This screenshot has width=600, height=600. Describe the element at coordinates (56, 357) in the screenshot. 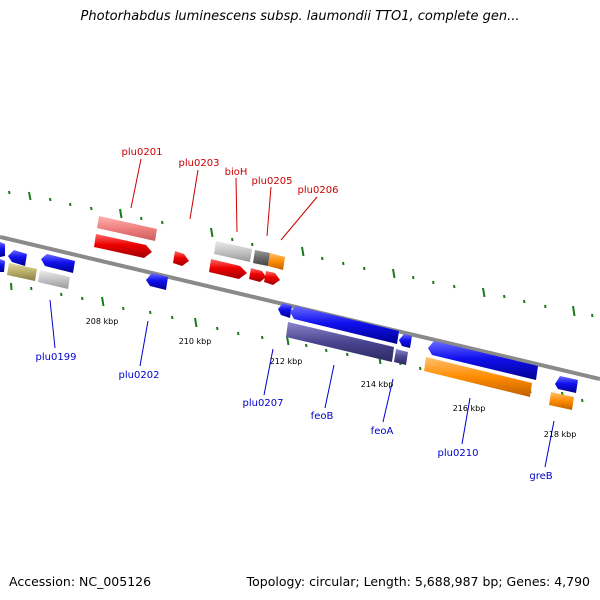

I see `gene-label-plu0199: plu0199` at that location.